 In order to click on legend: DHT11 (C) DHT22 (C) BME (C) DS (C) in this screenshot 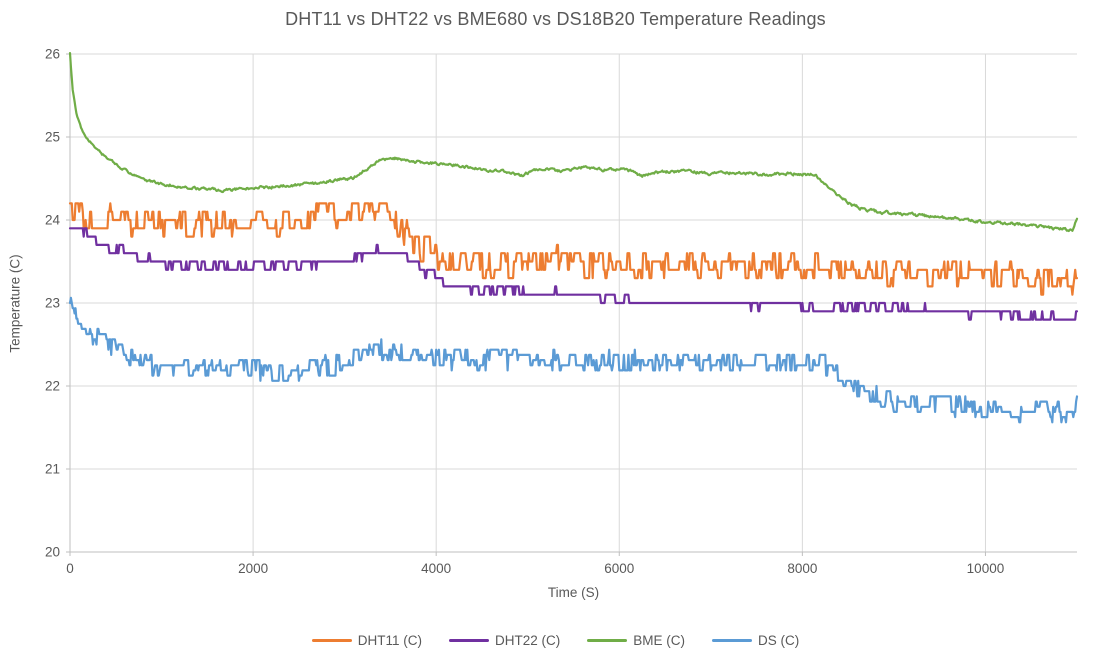, I will do `click(555, 640)`.